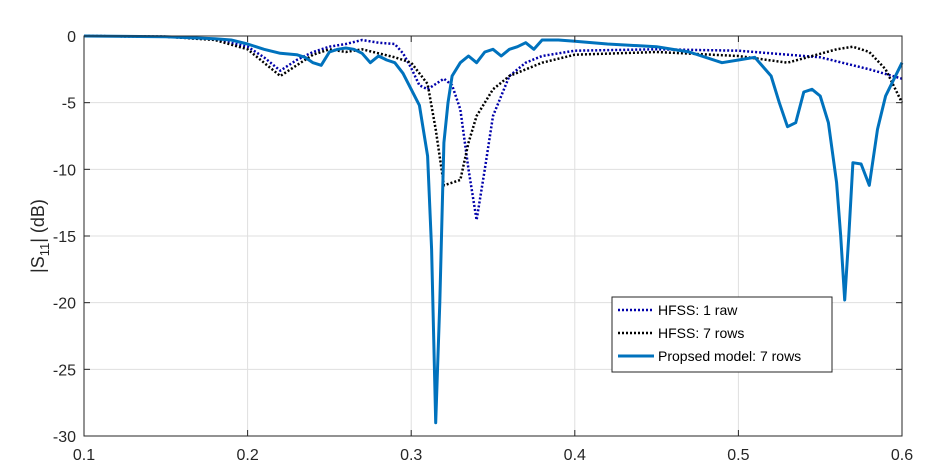 The height and width of the screenshot is (474, 928). What do you see at coordinates (729, 356) in the screenshot?
I see `legend-label-3: Propsed model: 7 rows` at bounding box center [729, 356].